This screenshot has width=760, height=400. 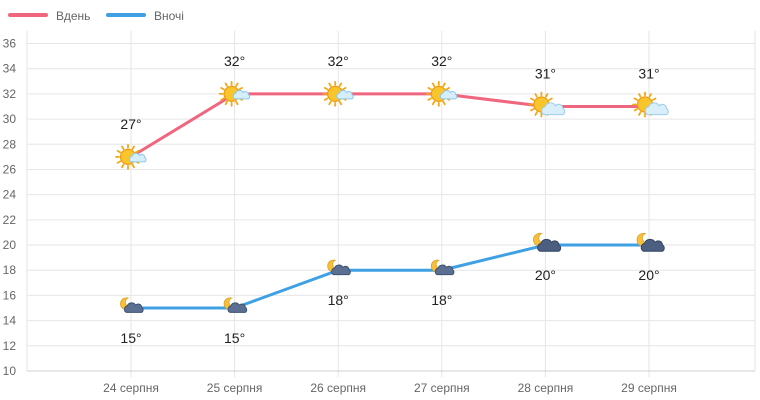 I want to click on y-tick-label: 16, so click(x=10, y=295).